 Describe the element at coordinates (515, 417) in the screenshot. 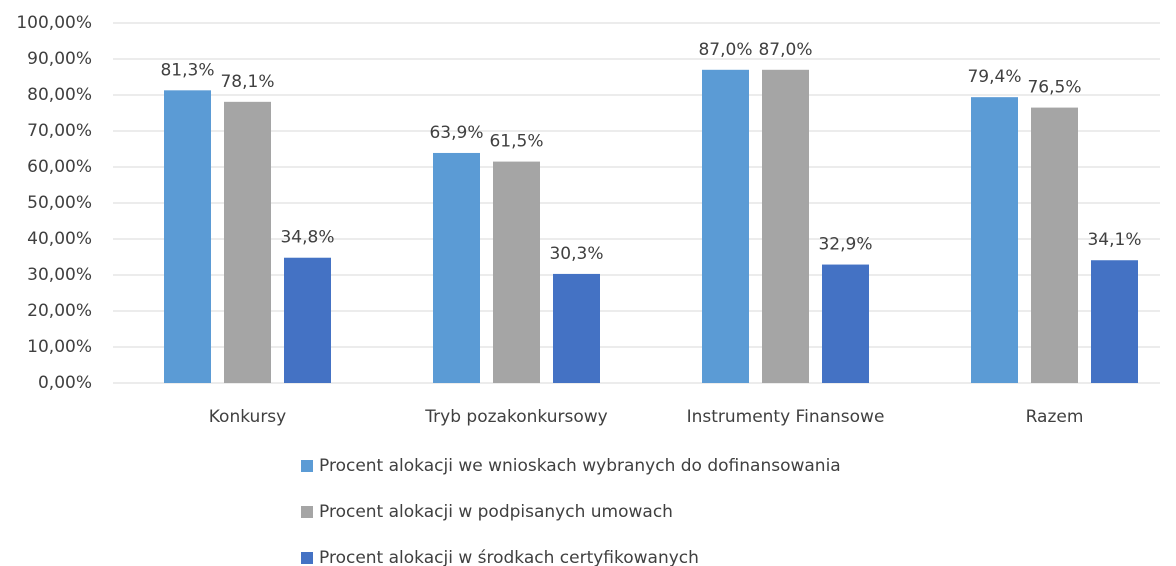

I see `x-tick-label: Tryb pozakonkursowy` at that location.